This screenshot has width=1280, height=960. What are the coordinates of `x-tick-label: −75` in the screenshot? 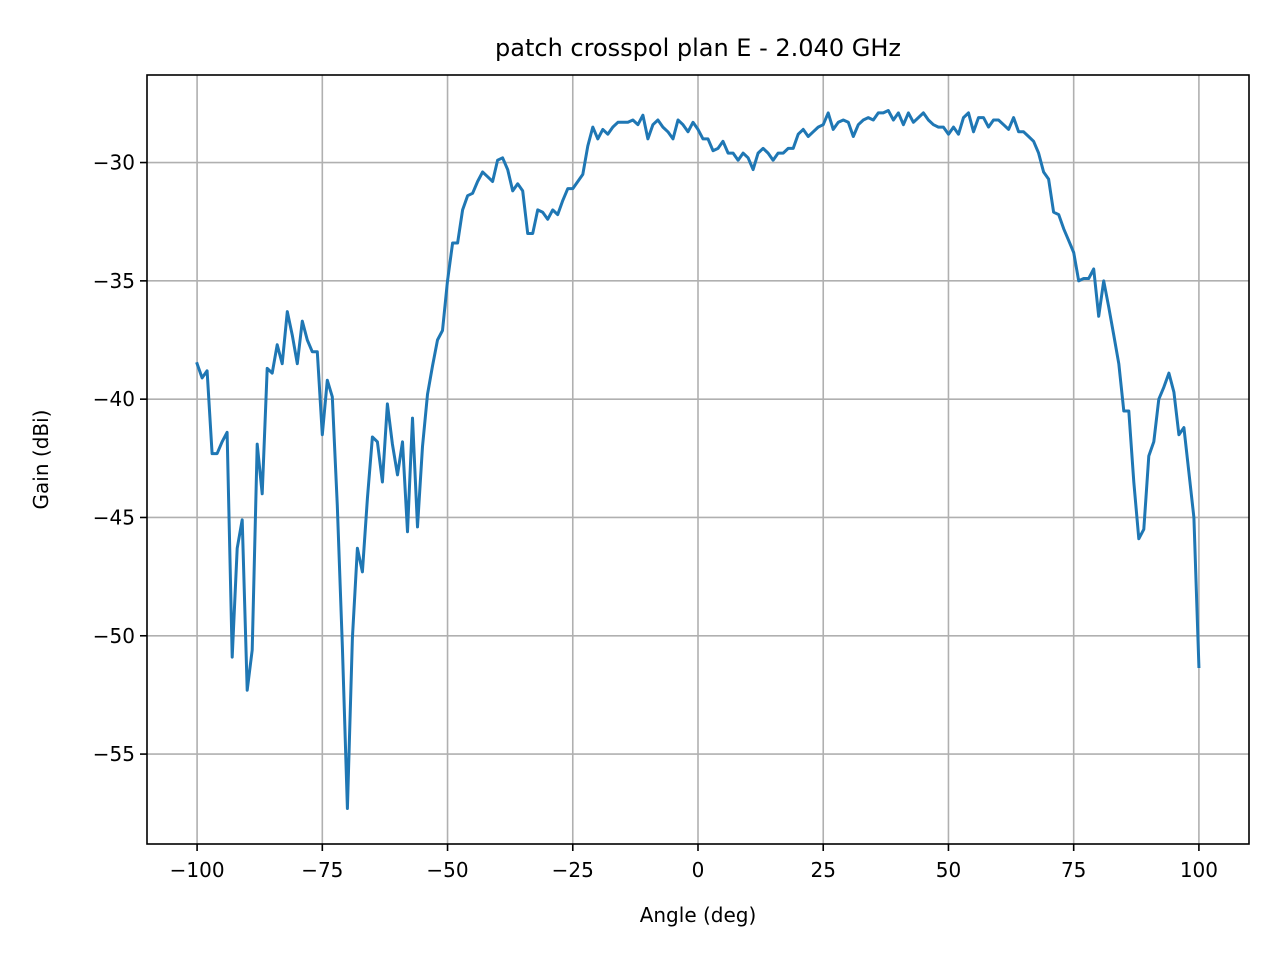 It's located at (322, 870).